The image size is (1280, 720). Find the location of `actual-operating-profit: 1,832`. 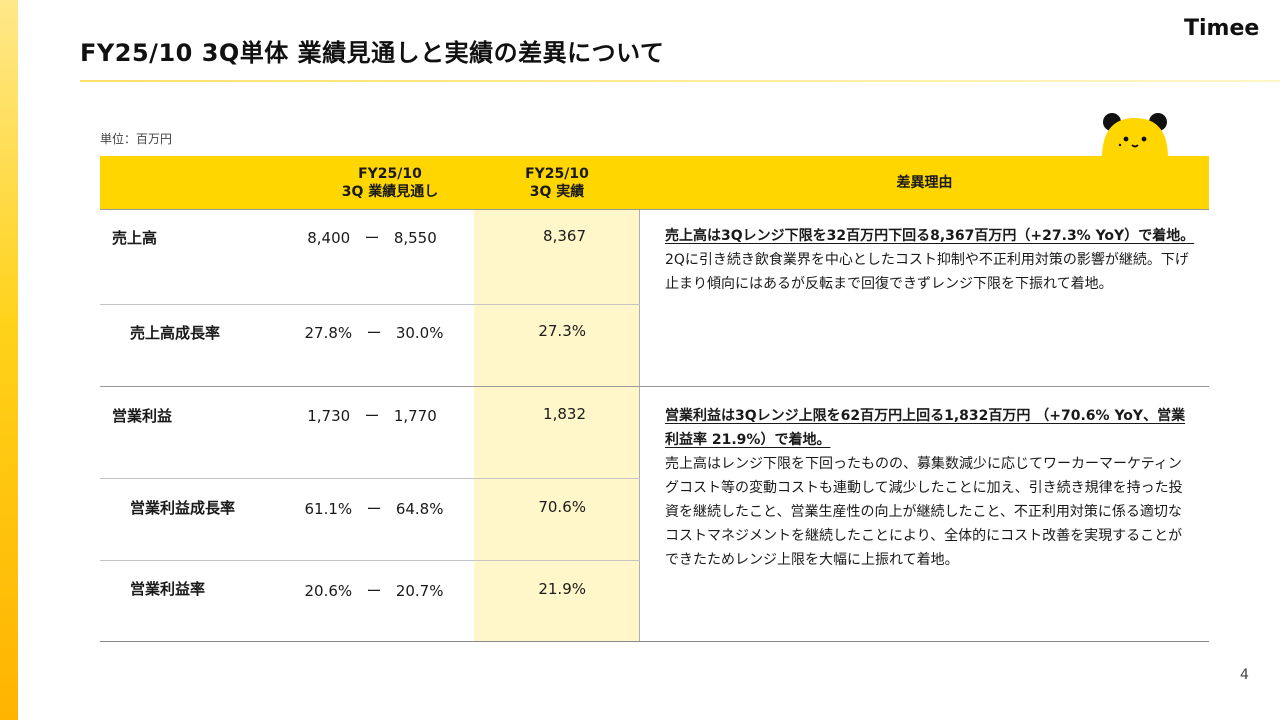

actual-operating-profit: 1,832 is located at coordinates (564, 414).